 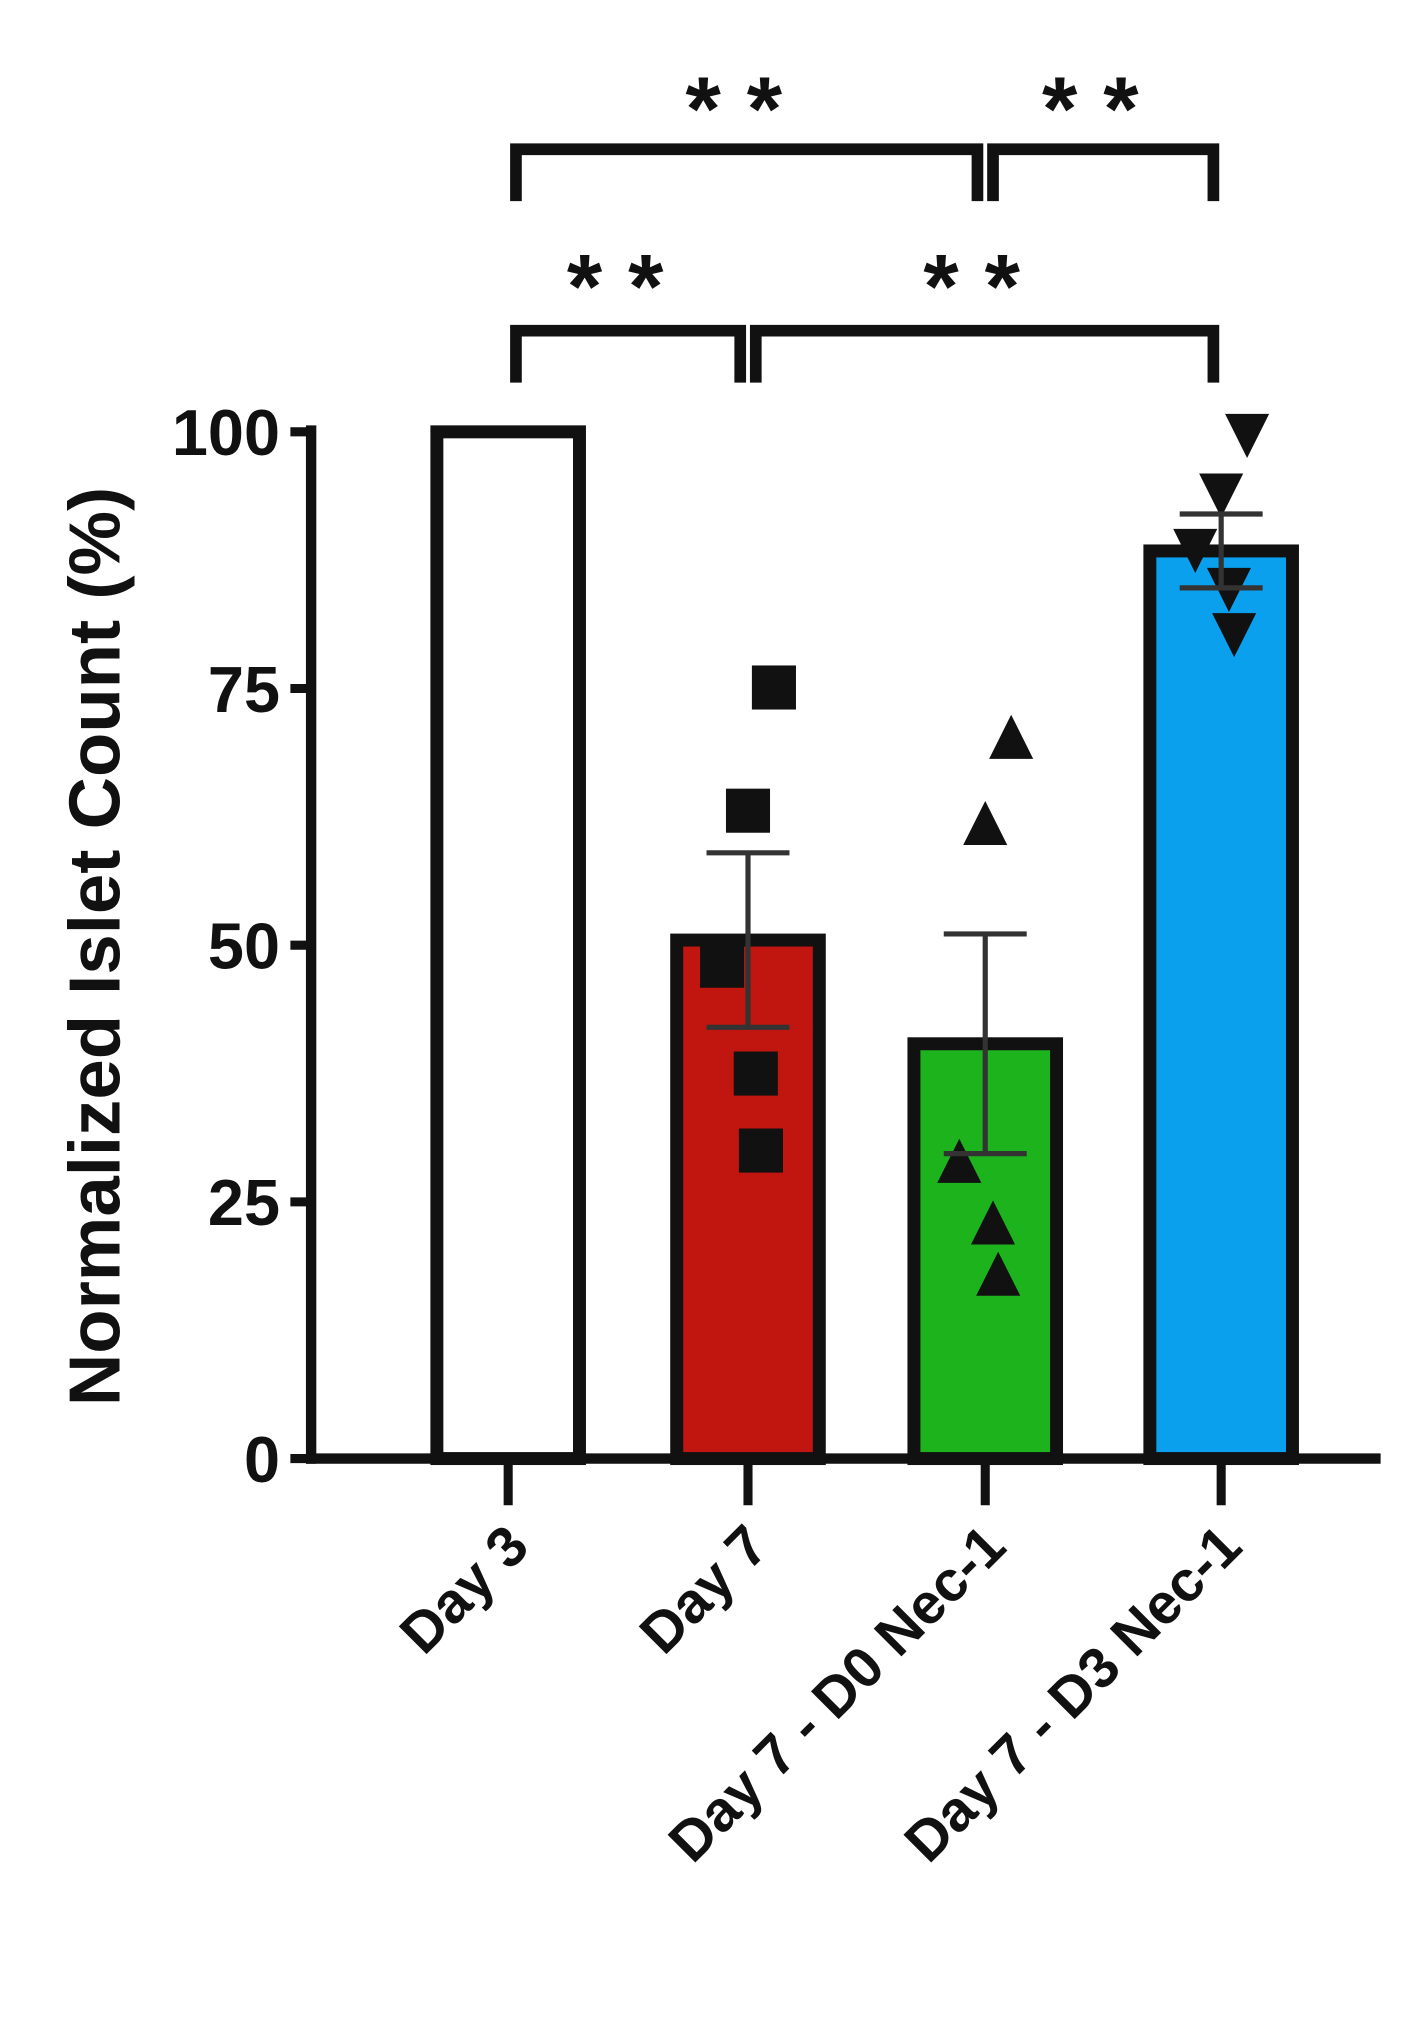 I want to click on y-axis-title: Normalized Islet Count (%), so click(x=94, y=946).